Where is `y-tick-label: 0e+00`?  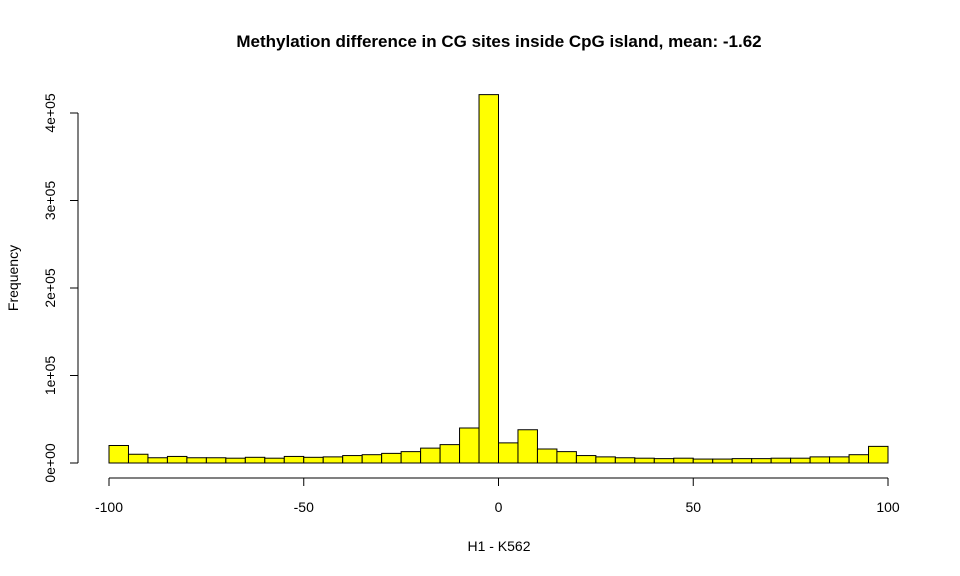
y-tick-label: 0e+00 is located at coordinates (50, 463).